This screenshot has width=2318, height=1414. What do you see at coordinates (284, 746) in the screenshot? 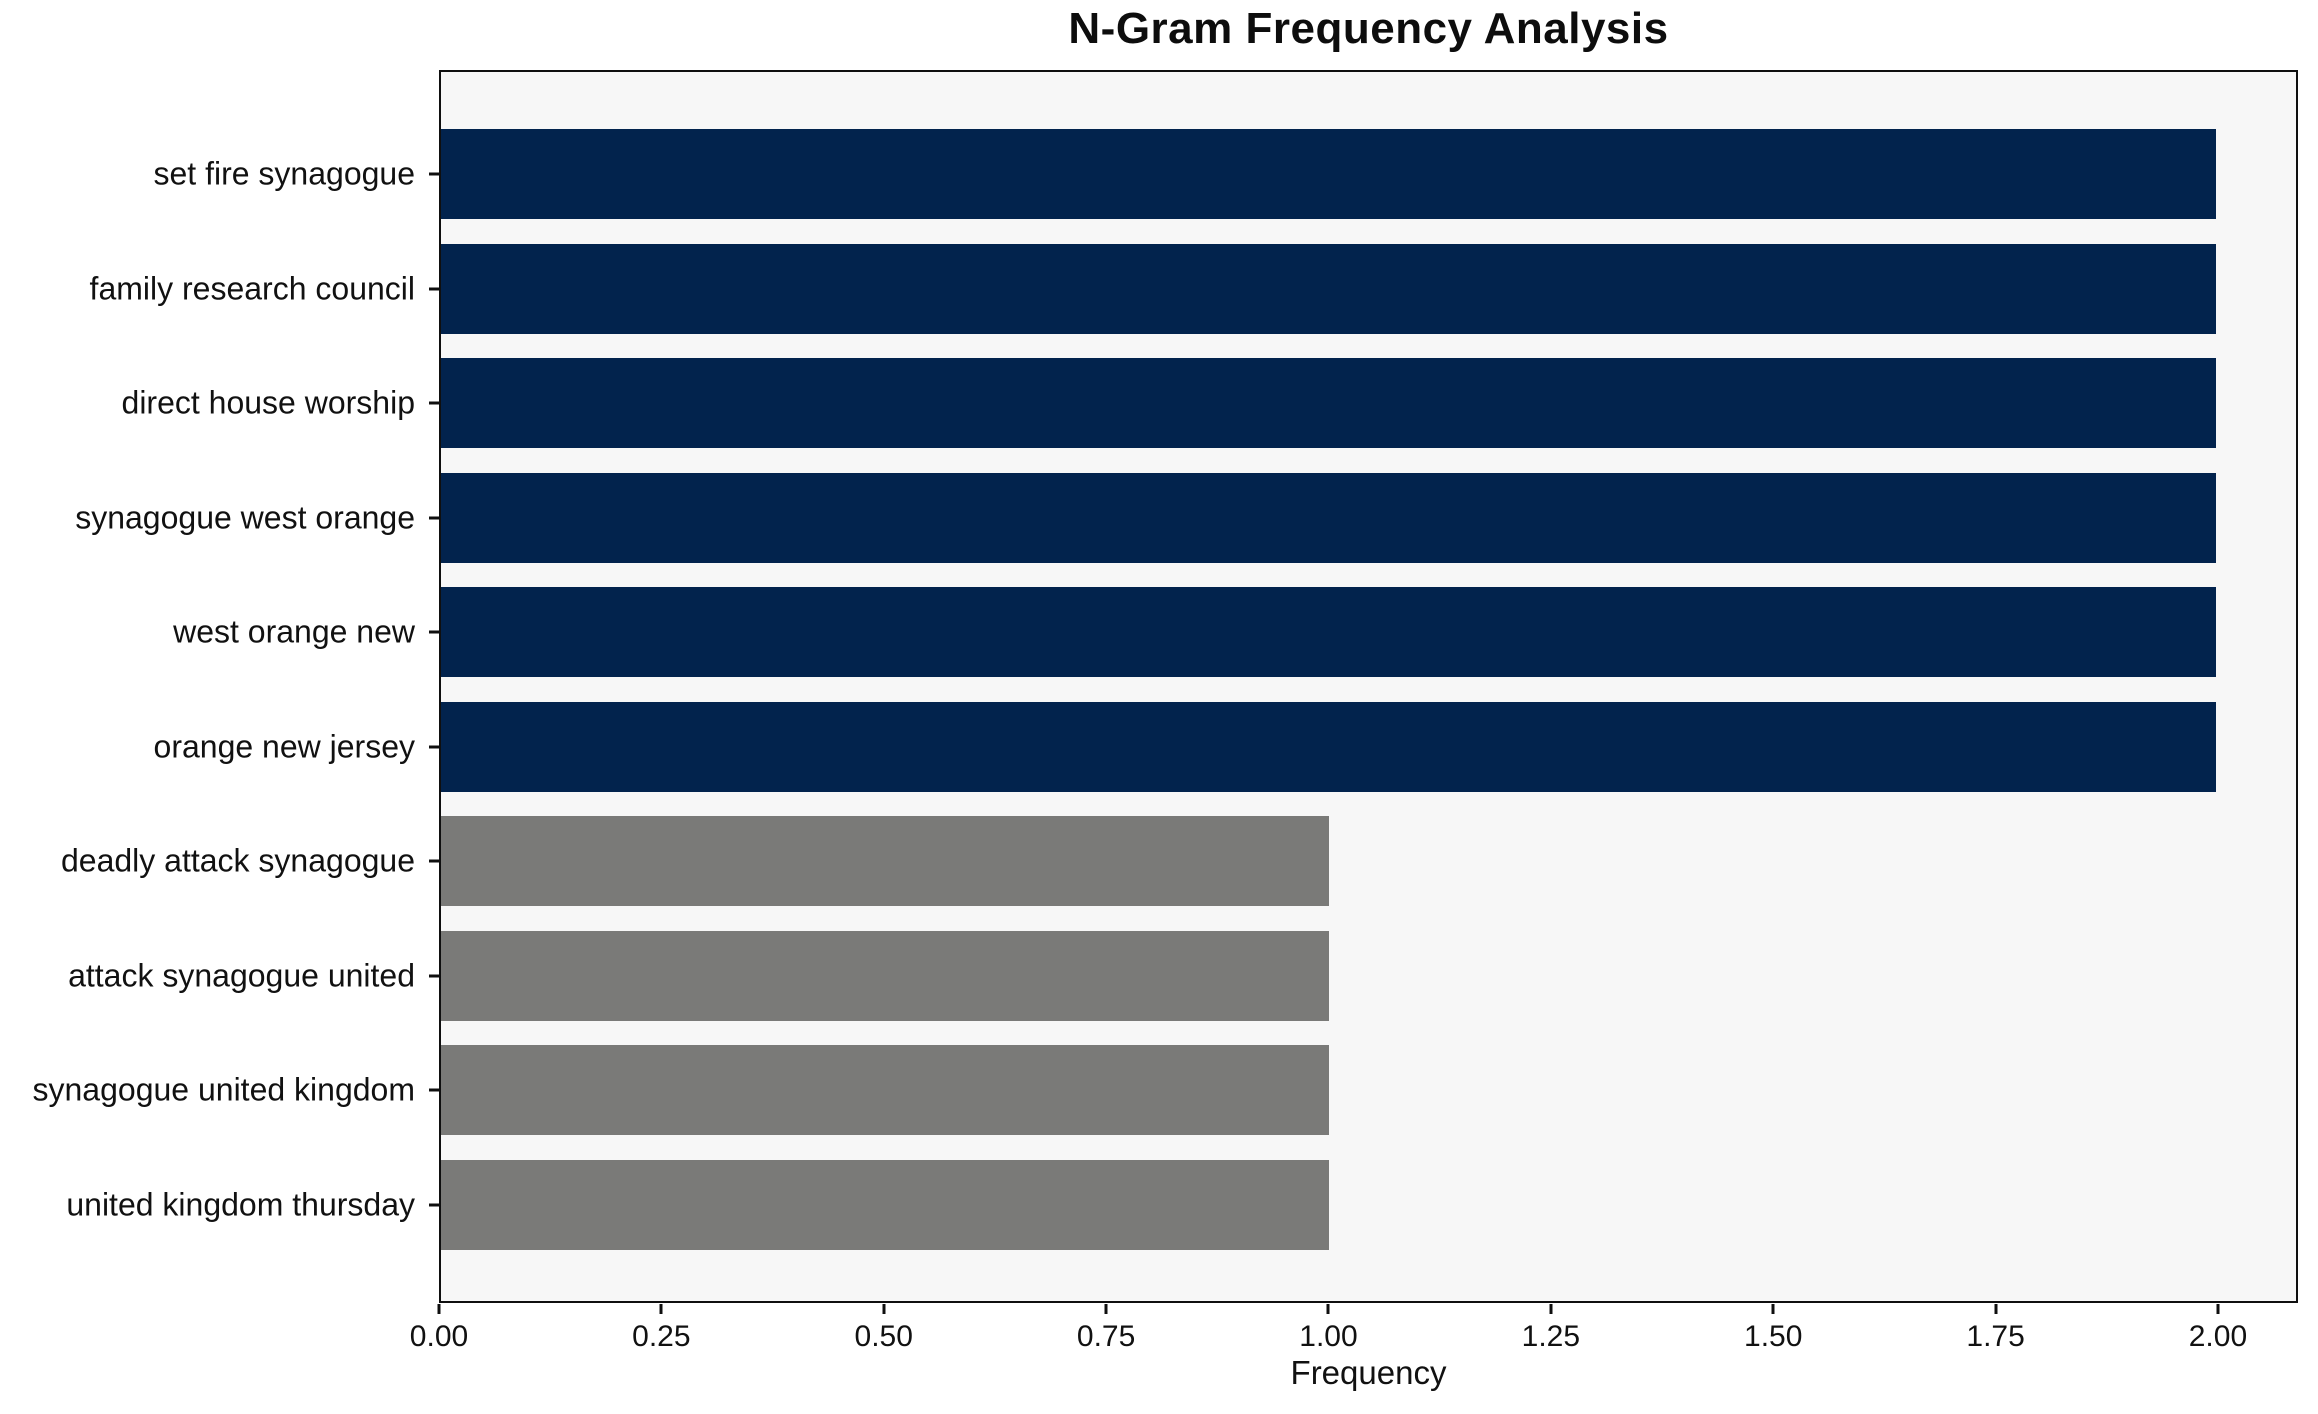
I see `y-tick-label: orange new jersey` at bounding box center [284, 746].